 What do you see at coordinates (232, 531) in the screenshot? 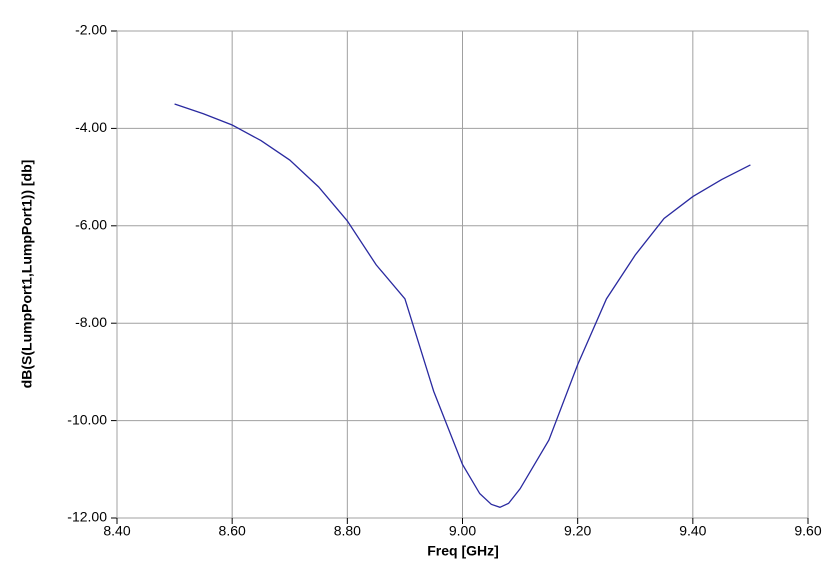
I see `x-tick-label: 8.60` at bounding box center [232, 531].